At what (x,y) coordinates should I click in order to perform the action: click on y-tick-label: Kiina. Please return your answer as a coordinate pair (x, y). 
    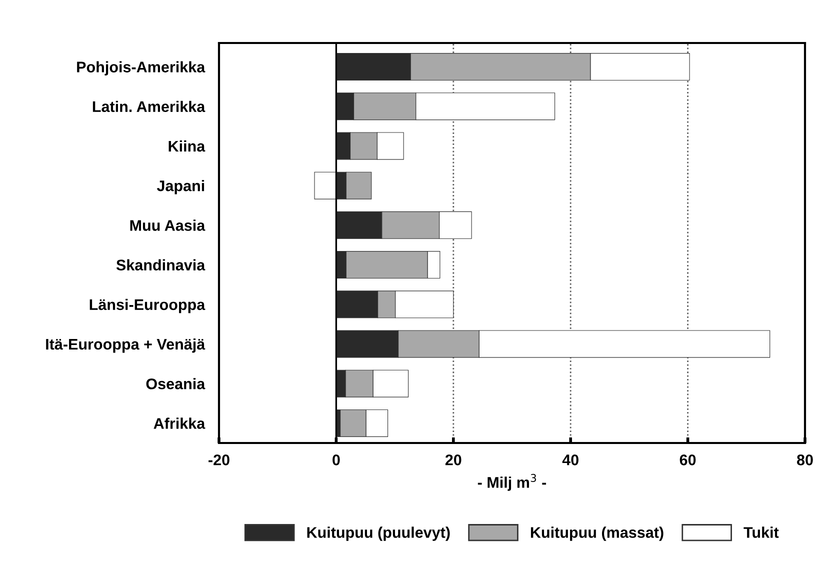
    Looking at the image, I should click on (187, 146).